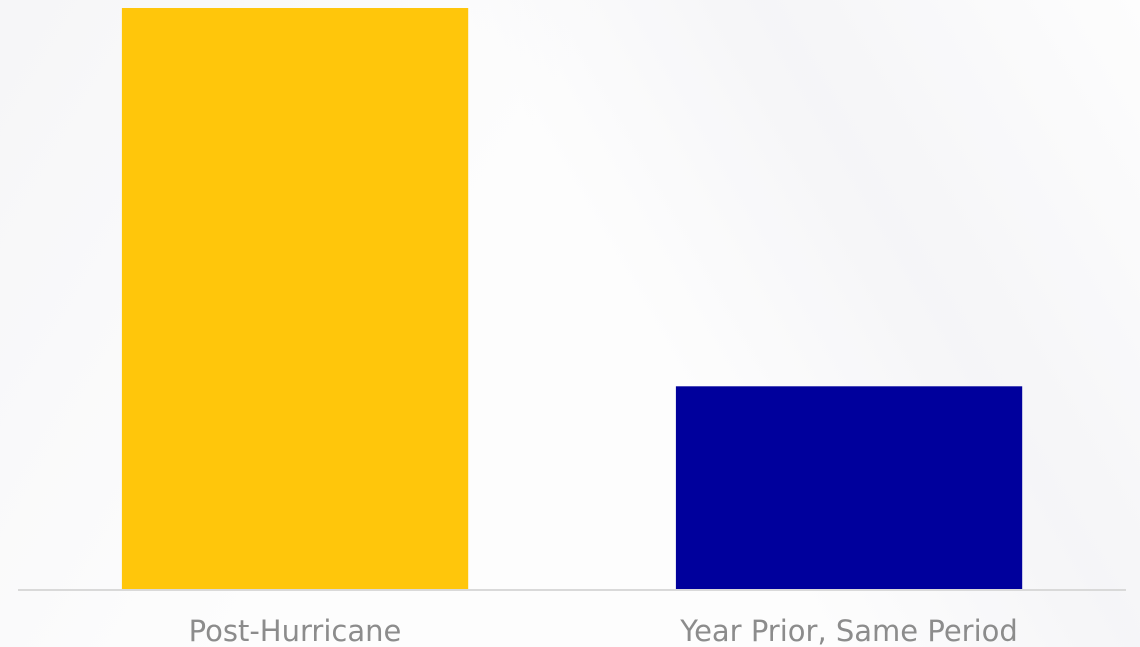 The image size is (1140, 647). What do you see at coordinates (849, 488) in the screenshot?
I see `bar-year-prior-same-period` at bounding box center [849, 488].